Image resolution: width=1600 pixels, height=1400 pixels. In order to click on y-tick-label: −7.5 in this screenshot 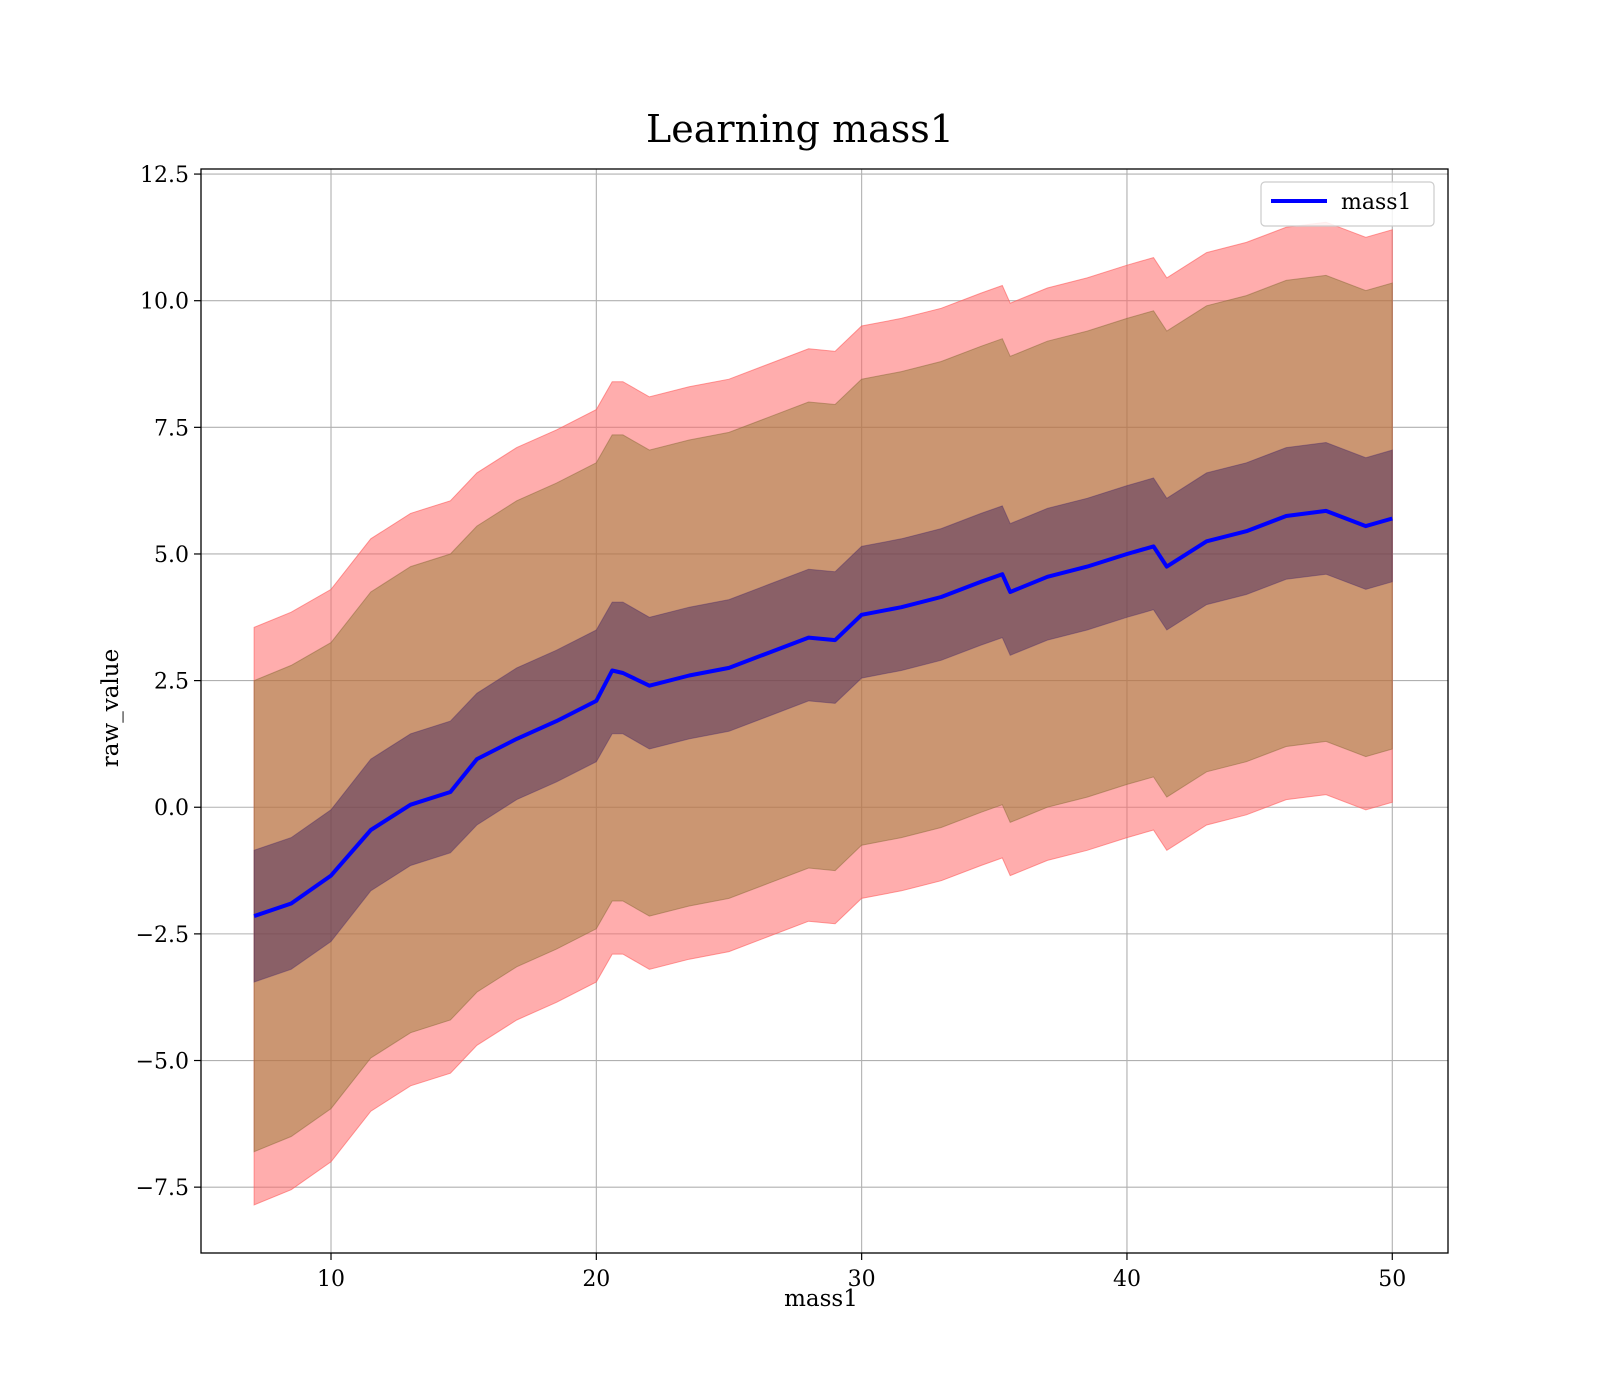, I will do `click(162, 1188)`.